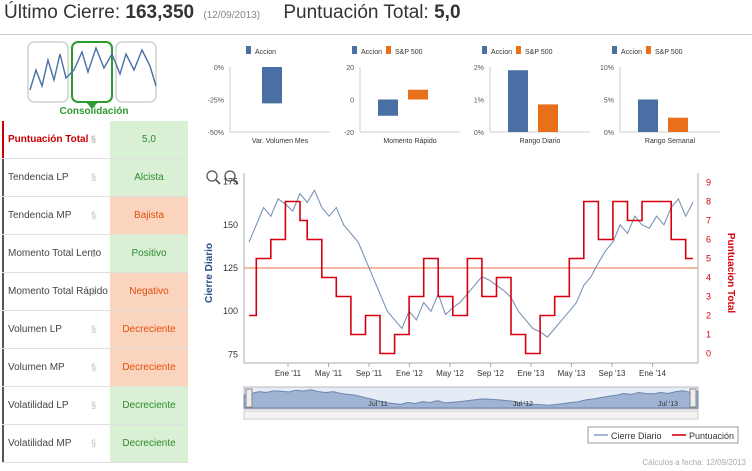  I want to click on y-tick-label: 1%, so click(479, 101).